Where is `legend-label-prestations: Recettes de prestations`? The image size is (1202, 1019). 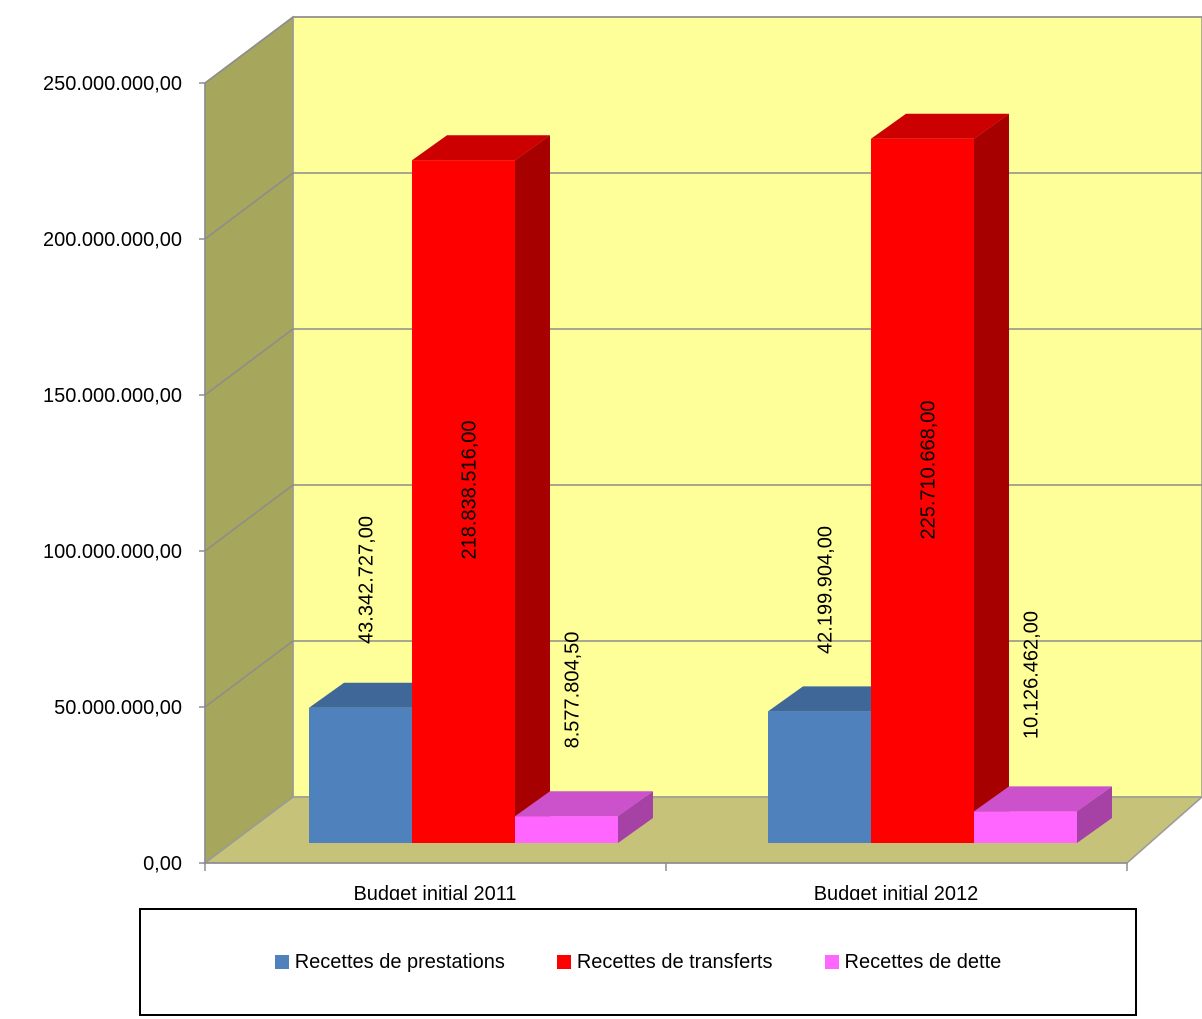
legend-label-prestations: Recettes de prestations is located at coordinates (399, 961).